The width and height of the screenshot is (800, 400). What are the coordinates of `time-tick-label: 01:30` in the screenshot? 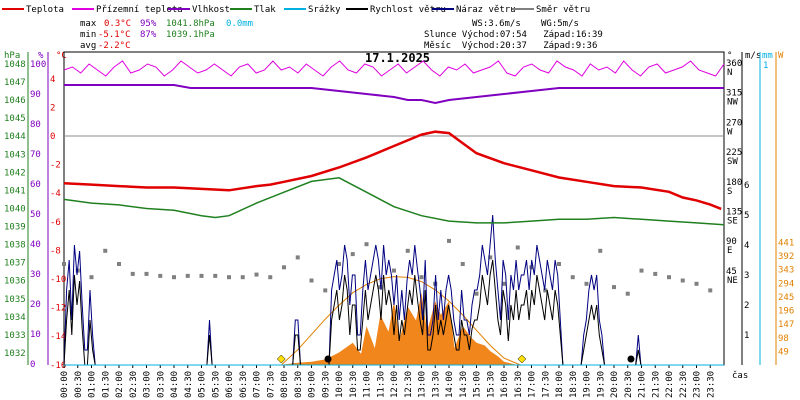 It's located at (106, 384).